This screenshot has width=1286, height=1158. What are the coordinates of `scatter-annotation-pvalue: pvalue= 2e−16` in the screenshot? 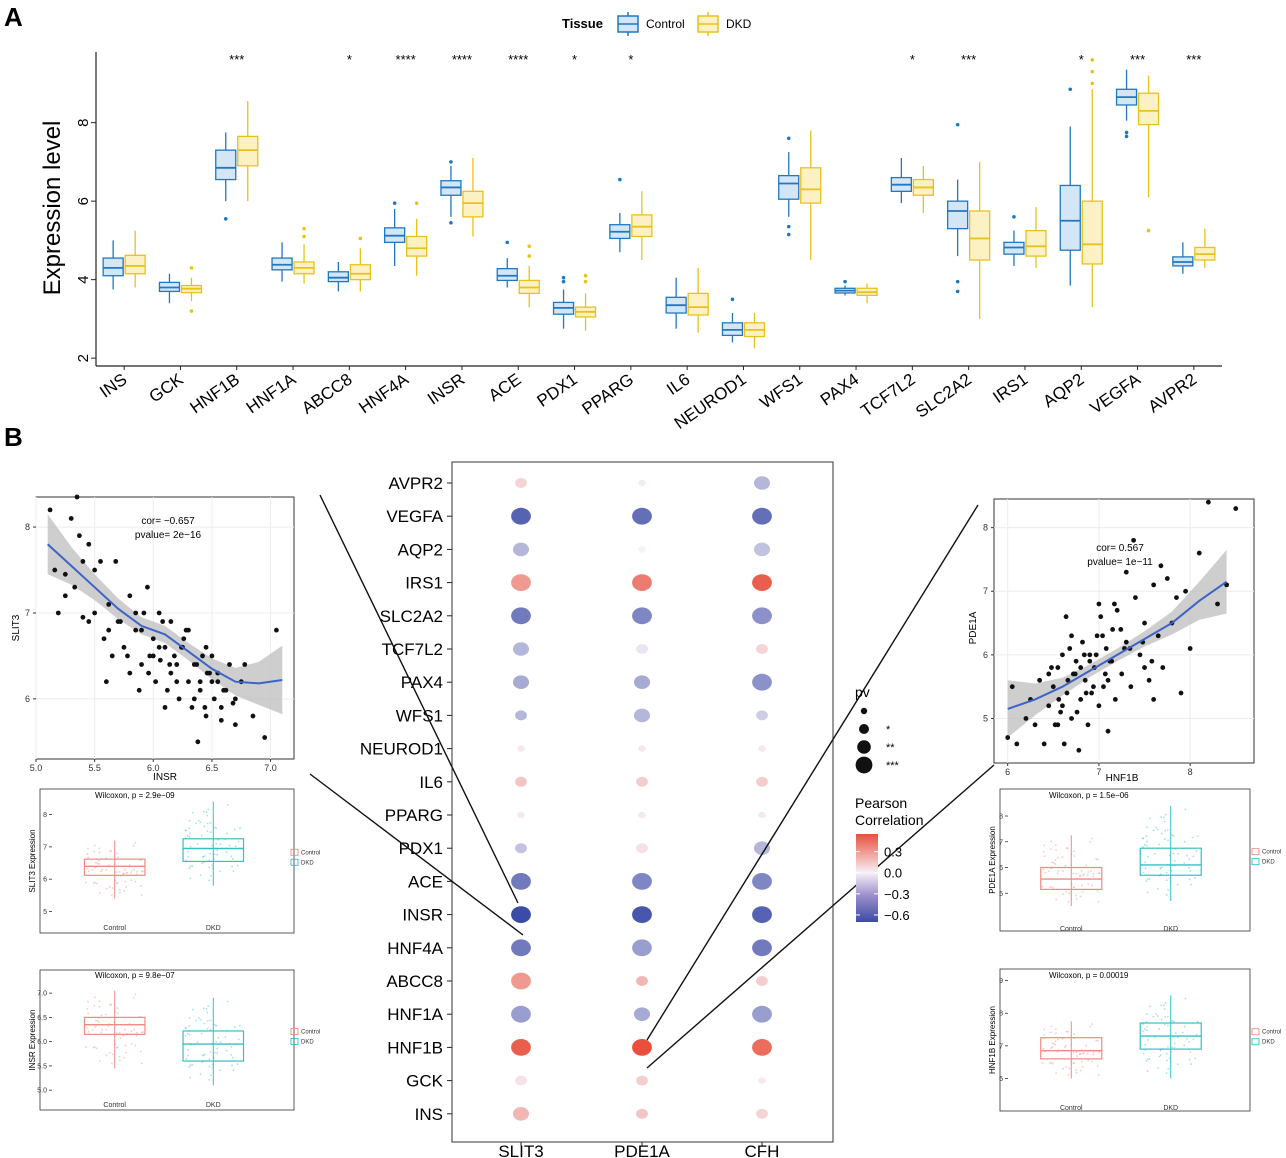 It's located at (168, 535).